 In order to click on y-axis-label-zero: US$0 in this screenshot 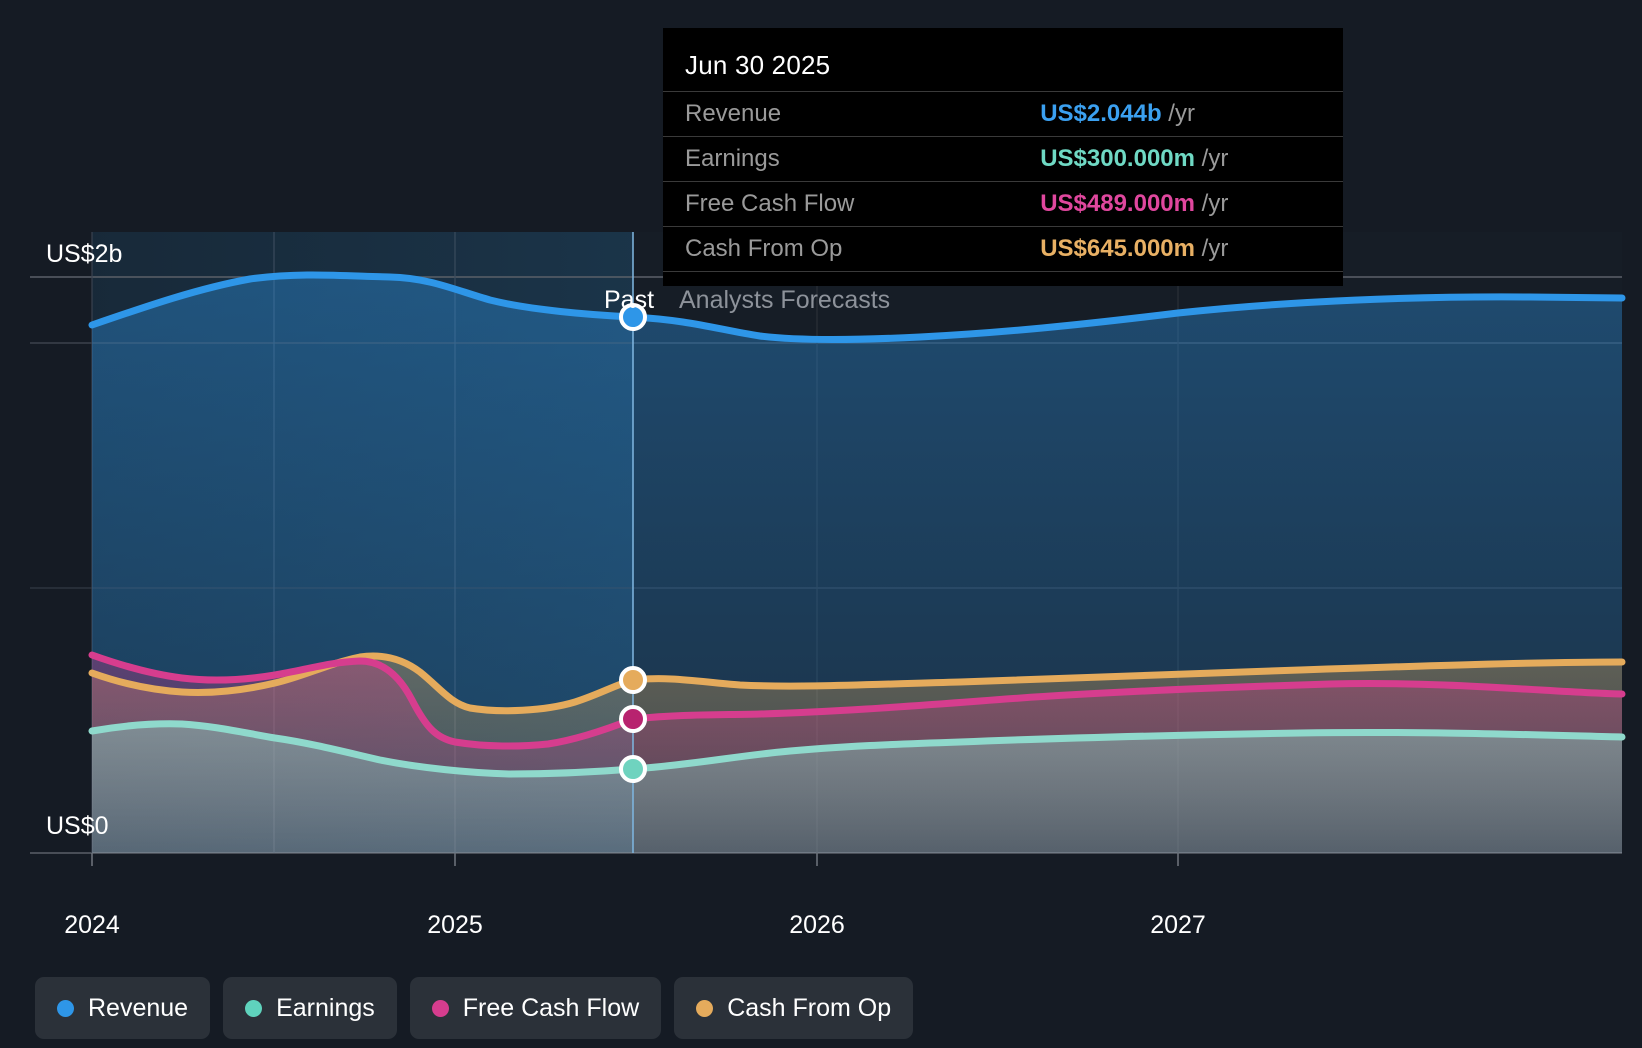, I will do `click(77, 826)`.